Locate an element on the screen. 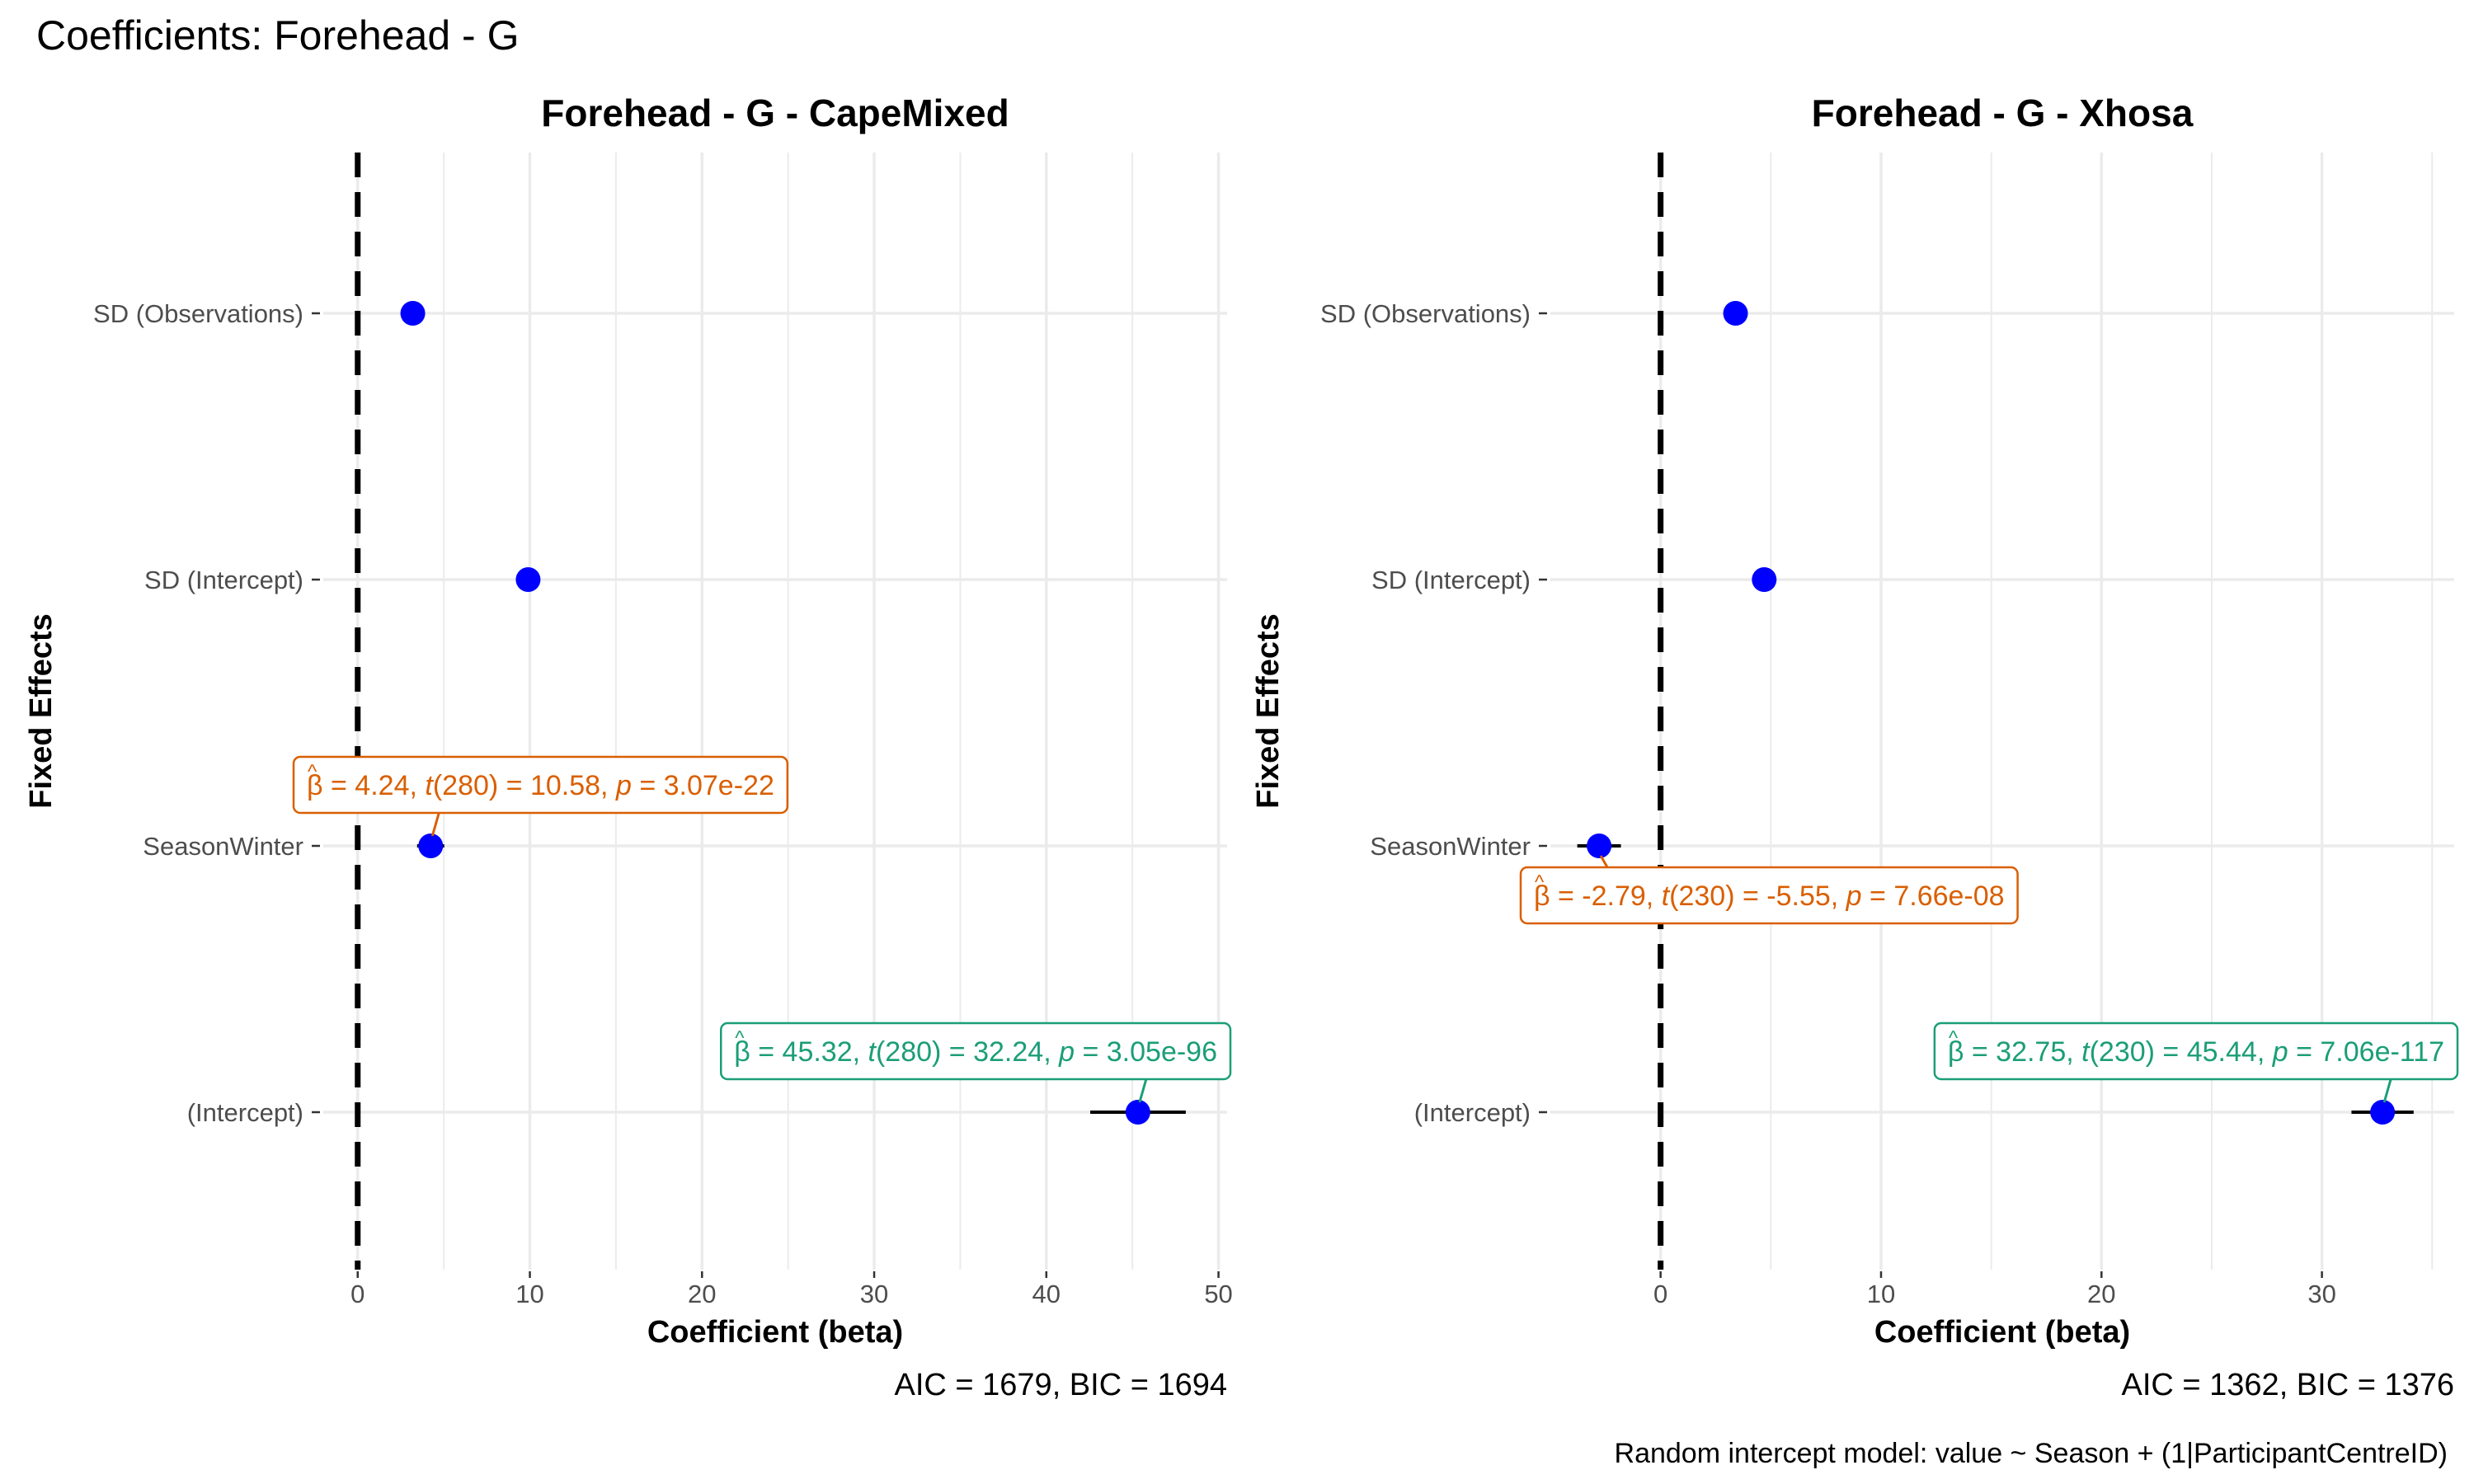 This screenshot has height=1484, width=2474. x-tick-label: 40 is located at coordinates (1046, 1294).